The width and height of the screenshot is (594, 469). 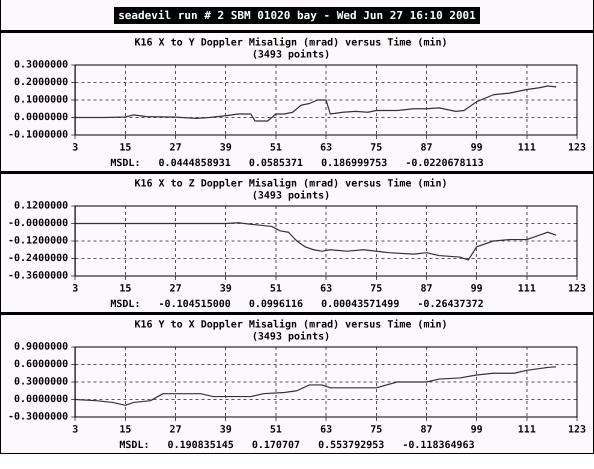 I want to click on chart-title: K16 X to Z Doppler Misalign (mrad) versus Time (min), so click(x=291, y=184).